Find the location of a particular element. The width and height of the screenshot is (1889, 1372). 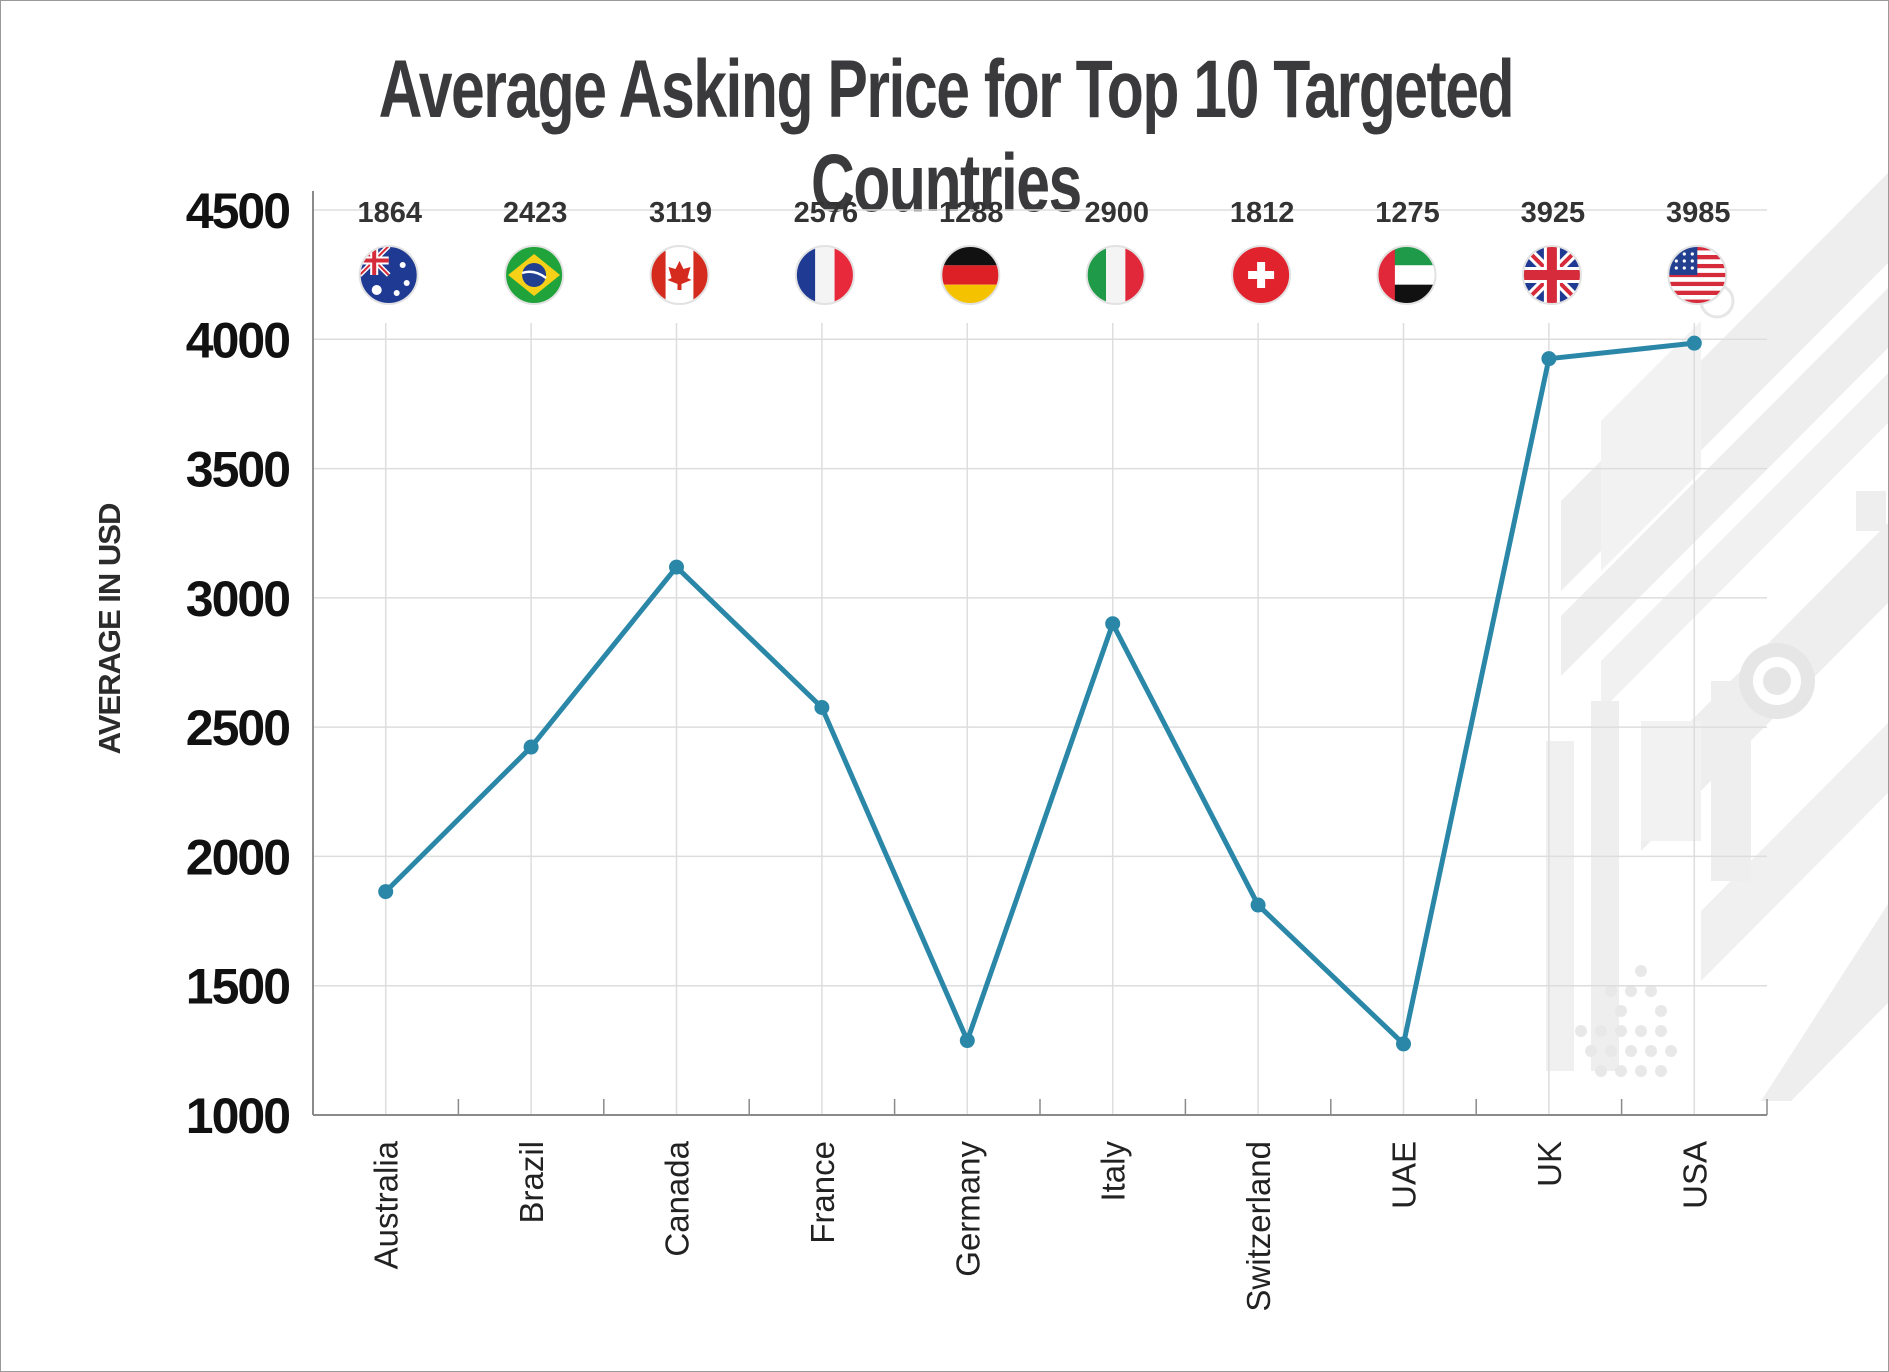

italy-flag-icon is located at coordinates (1115, 275).